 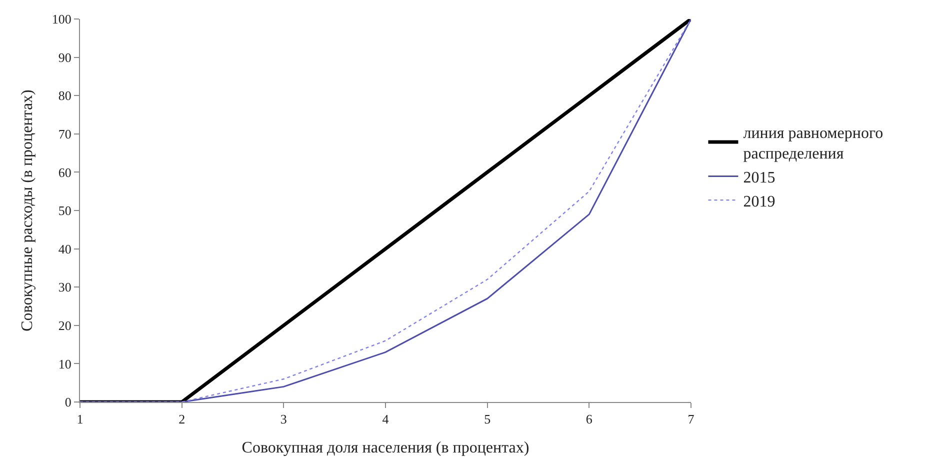 I want to click on x-tick-label: 5, so click(x=487, y=419).